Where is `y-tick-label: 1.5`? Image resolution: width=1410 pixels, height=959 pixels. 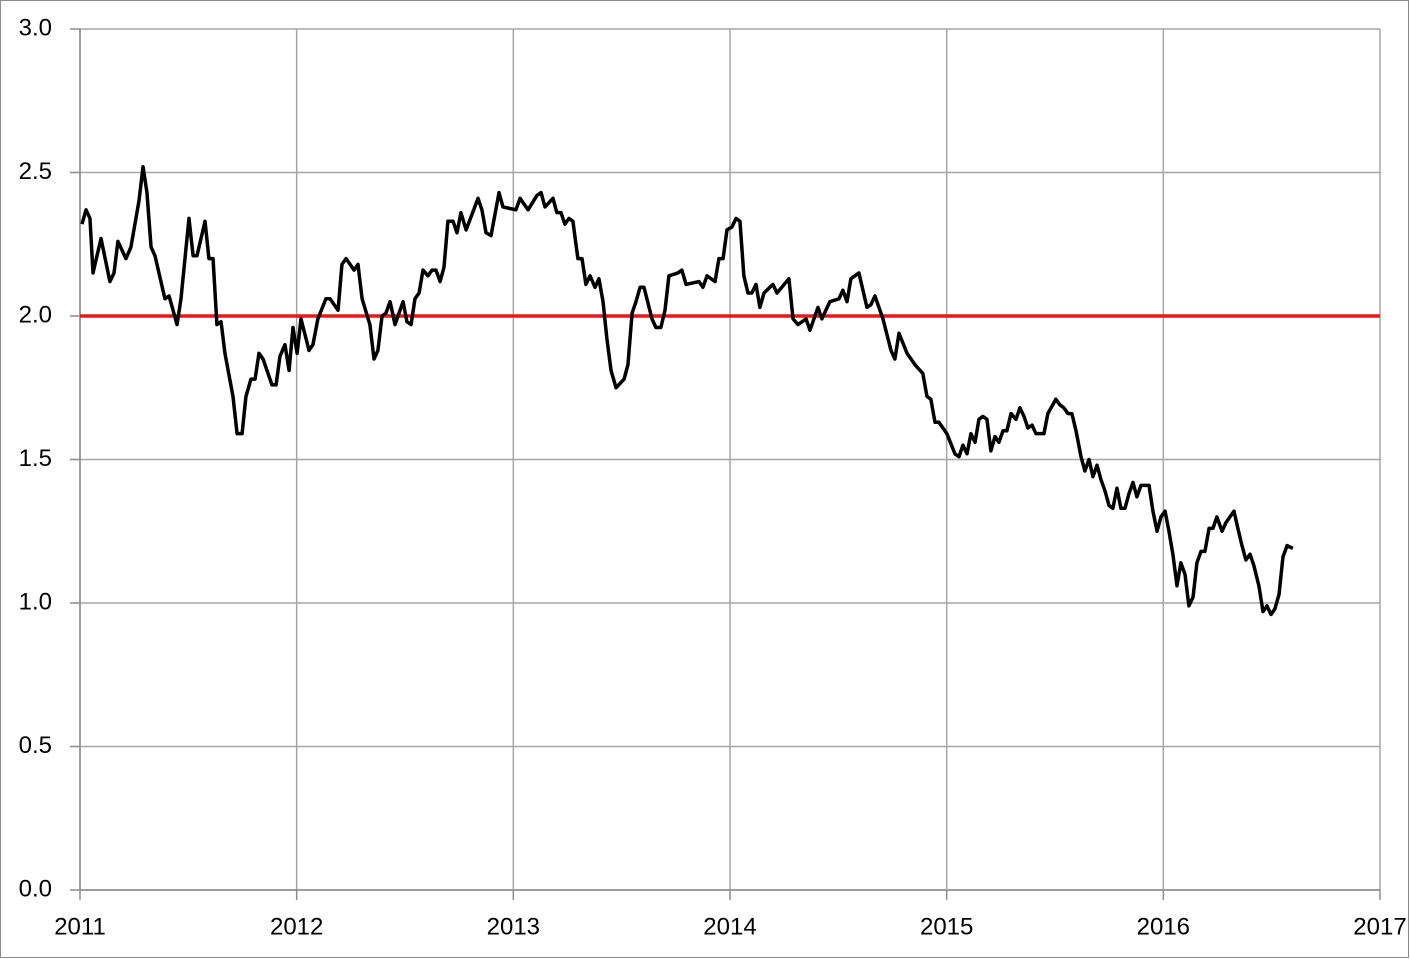 y-tick-label: 1.5 is located at coordinates (35, 458).